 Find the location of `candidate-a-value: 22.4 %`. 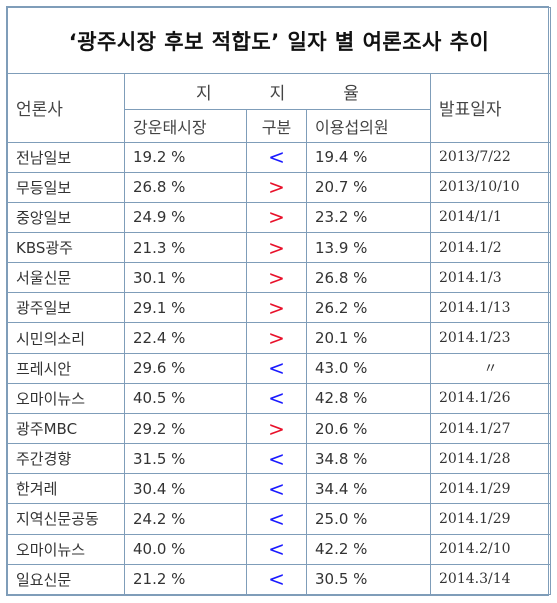

candidate-a-value: 22.4 % is located at coordinates (185, 338).